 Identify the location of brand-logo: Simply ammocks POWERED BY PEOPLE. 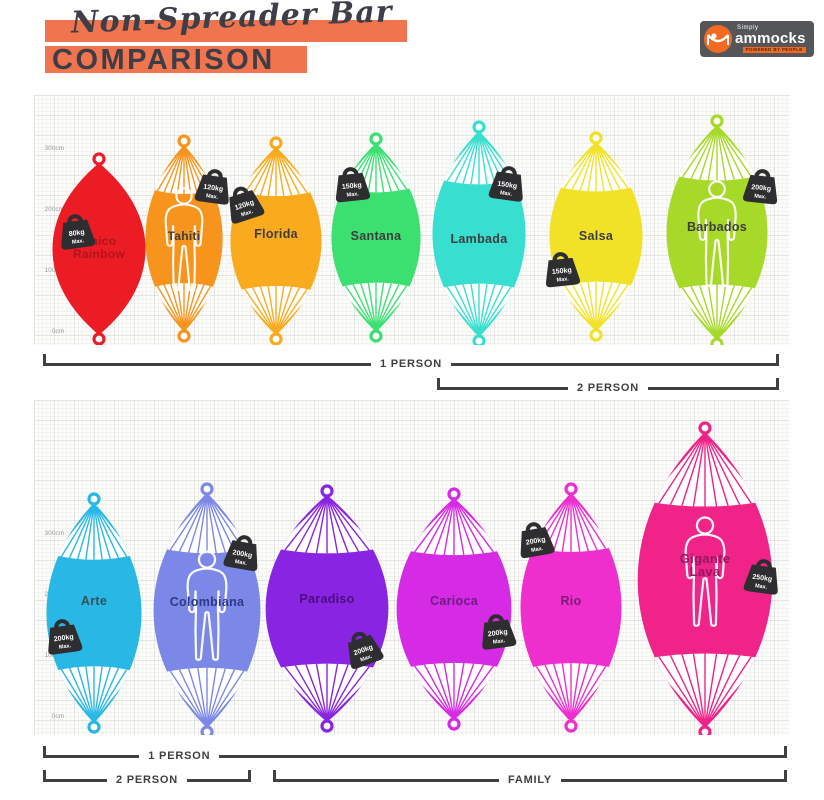
(757, 39).